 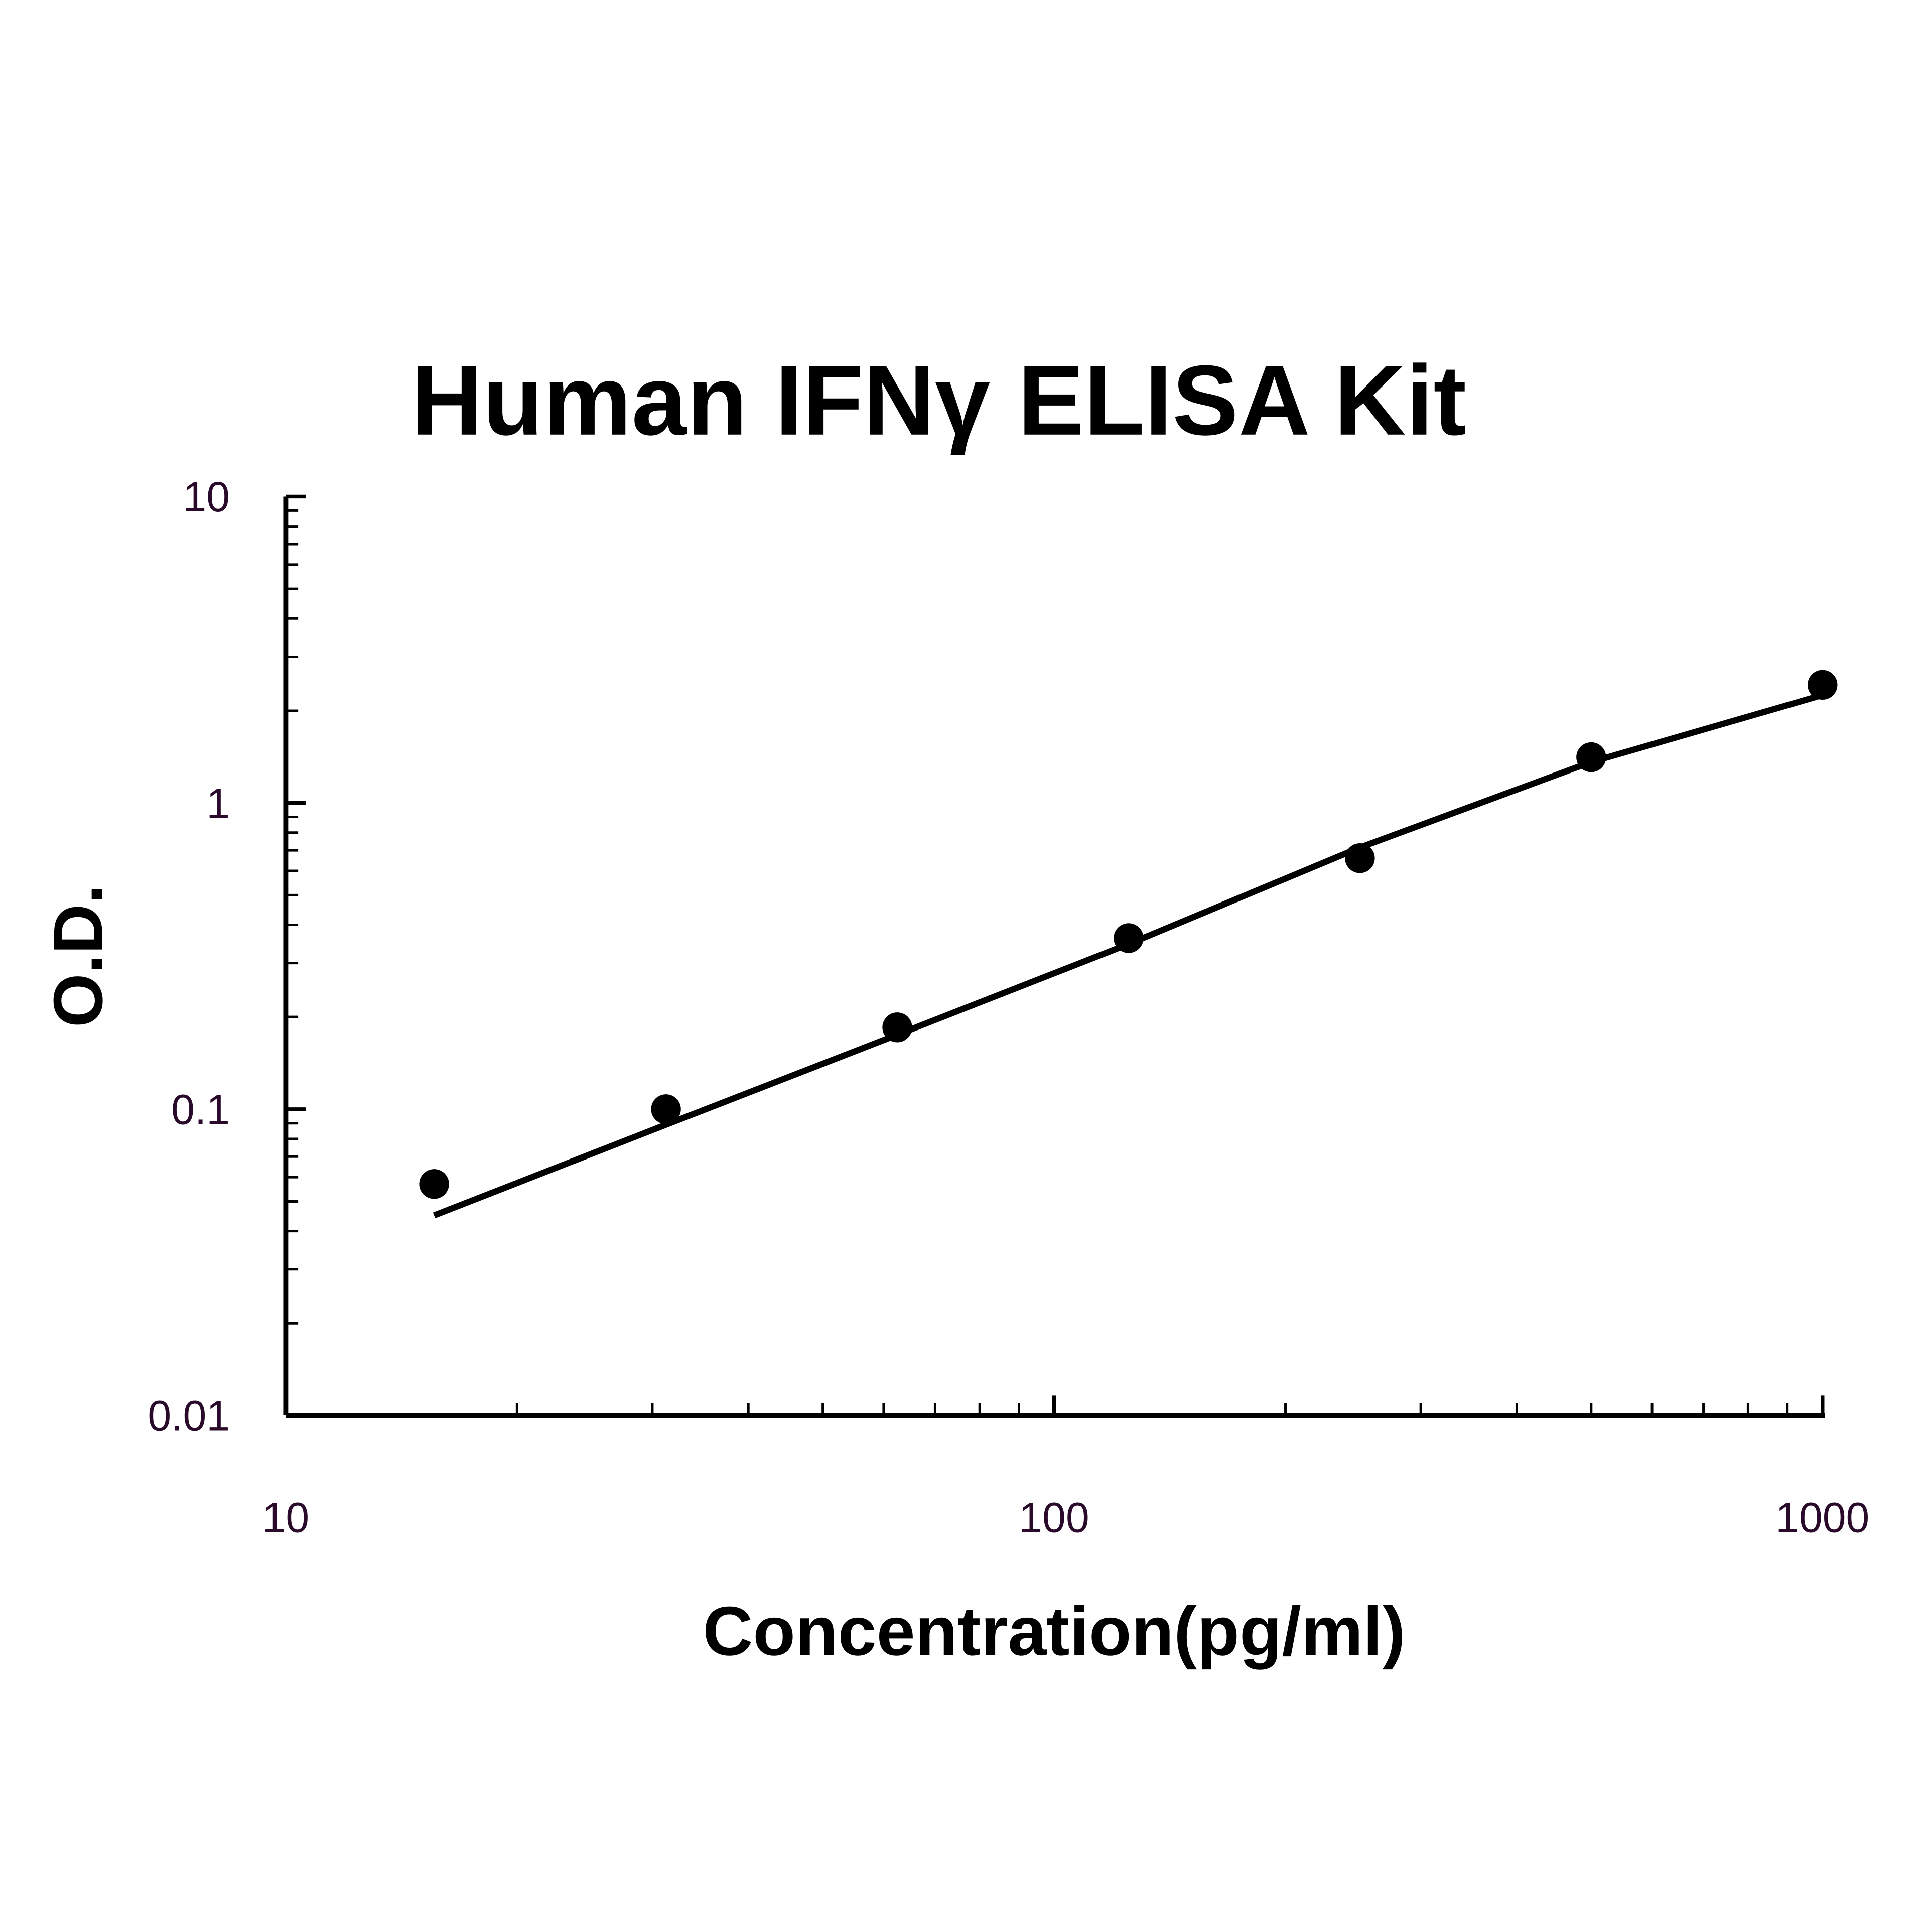 I want to click on x-axis-label: Concentration(pg/ml), so click(x=1054, y=1631).